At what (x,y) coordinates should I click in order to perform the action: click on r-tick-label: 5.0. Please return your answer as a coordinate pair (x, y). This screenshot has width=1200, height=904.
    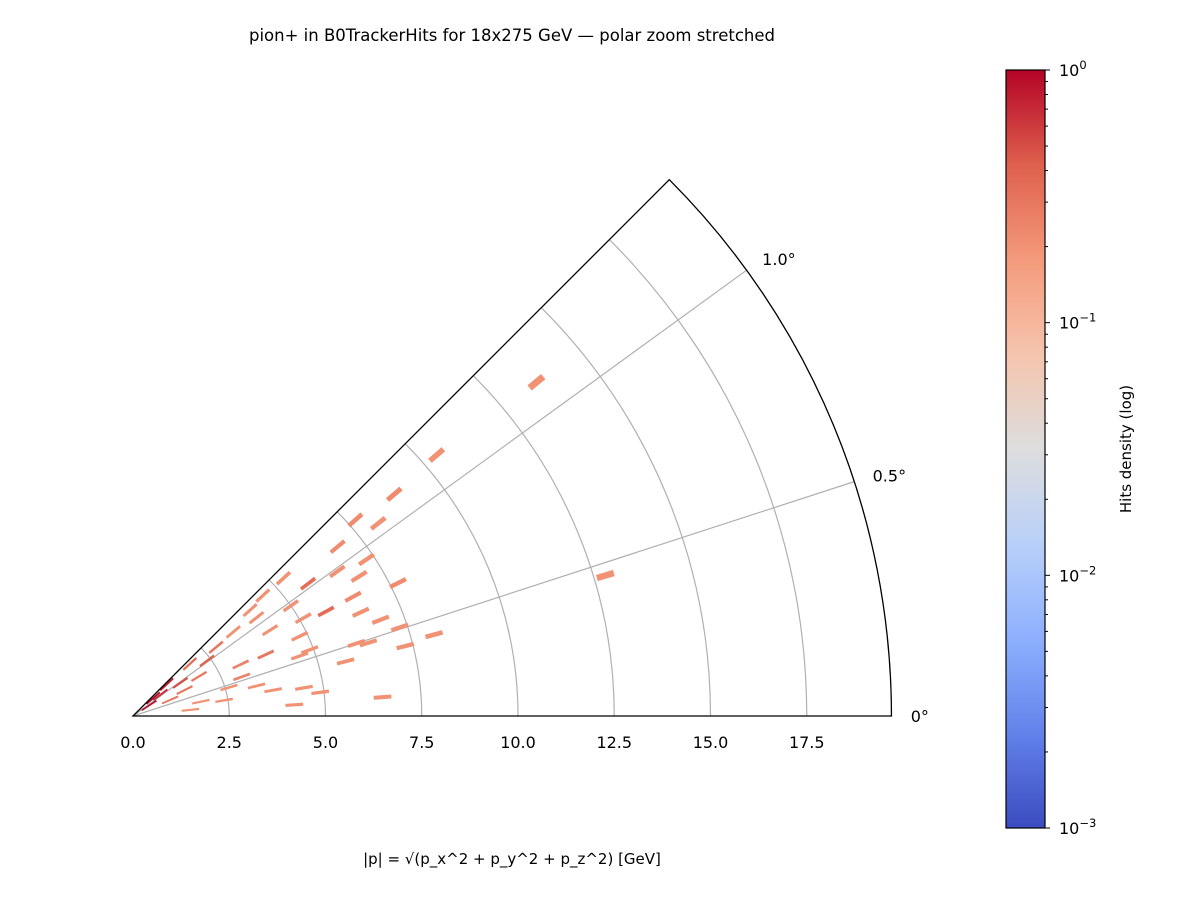
    Looking at the image, I should click on (325, 742).